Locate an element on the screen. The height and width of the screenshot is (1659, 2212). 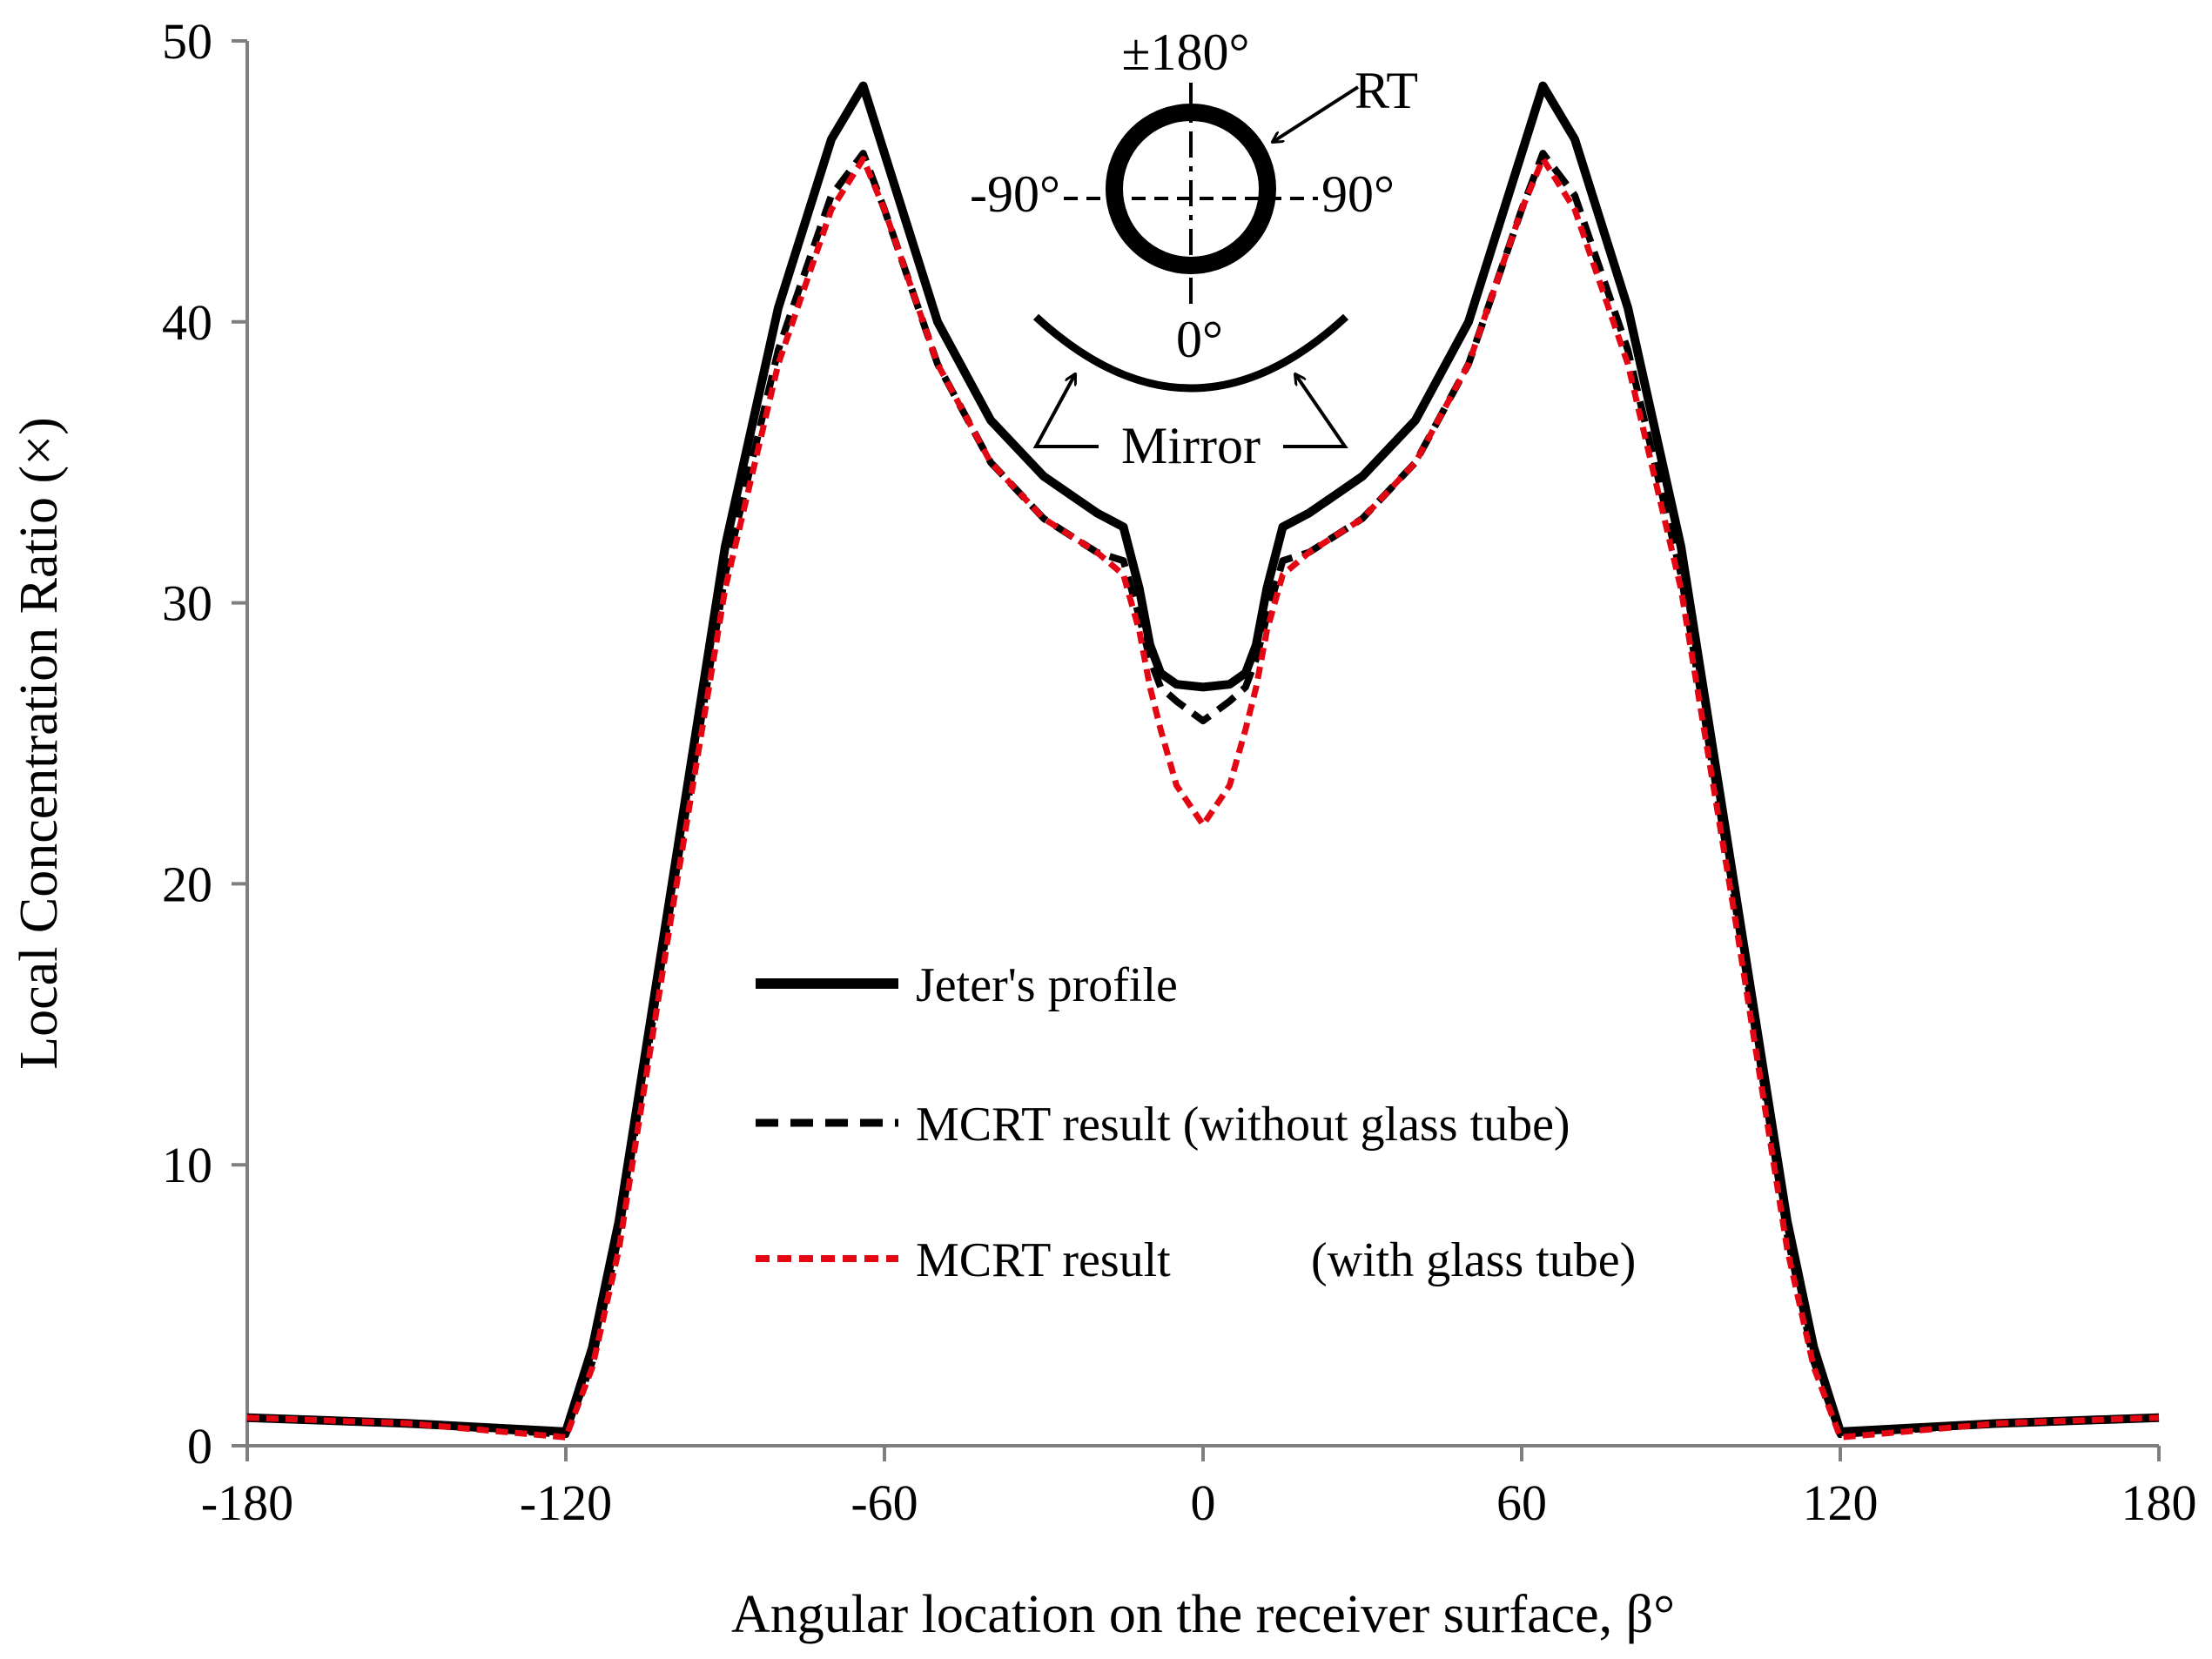
mirror-arc is located at coordinates (1190, 353).